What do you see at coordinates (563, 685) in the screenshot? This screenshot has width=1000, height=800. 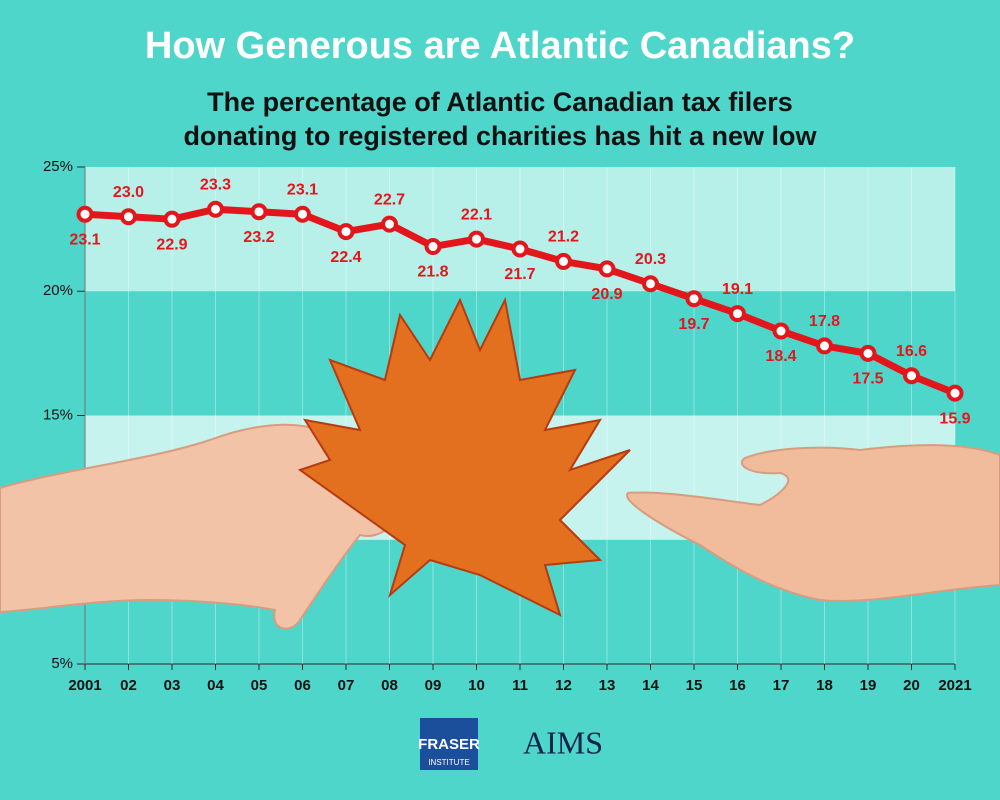 I see `x-tick-label: 12` at bounding box center [563, 685].